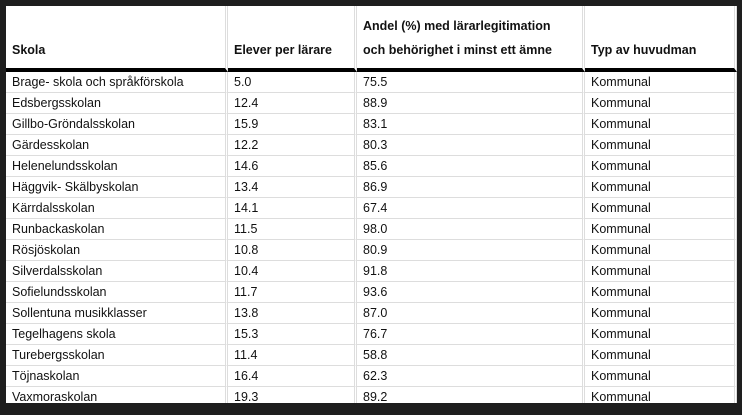 This screenshot has width=742, height=415. What do you see at coordinates (292, 292) in the screenshot?
I see `students-per-teacher-cell: 11.7` at bounding box center [292, 292].